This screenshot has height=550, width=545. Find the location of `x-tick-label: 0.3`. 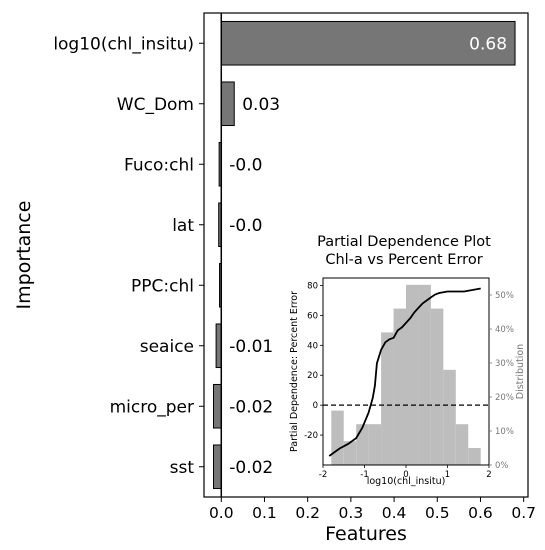

x-tick-label: 0.3 is located at coordinates (351, 513).